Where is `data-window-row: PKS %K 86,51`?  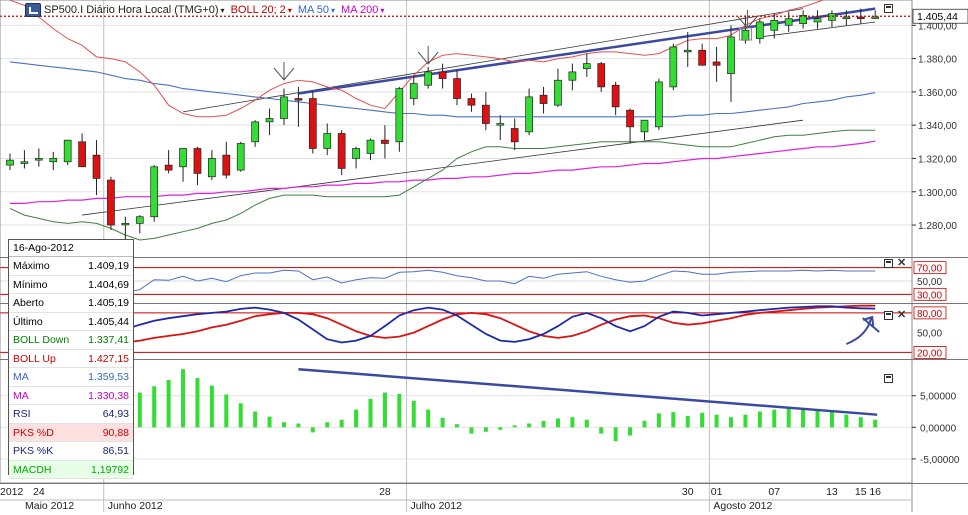
data-window-row: PKS %K 86,51 is located at coordinates (71, 451).